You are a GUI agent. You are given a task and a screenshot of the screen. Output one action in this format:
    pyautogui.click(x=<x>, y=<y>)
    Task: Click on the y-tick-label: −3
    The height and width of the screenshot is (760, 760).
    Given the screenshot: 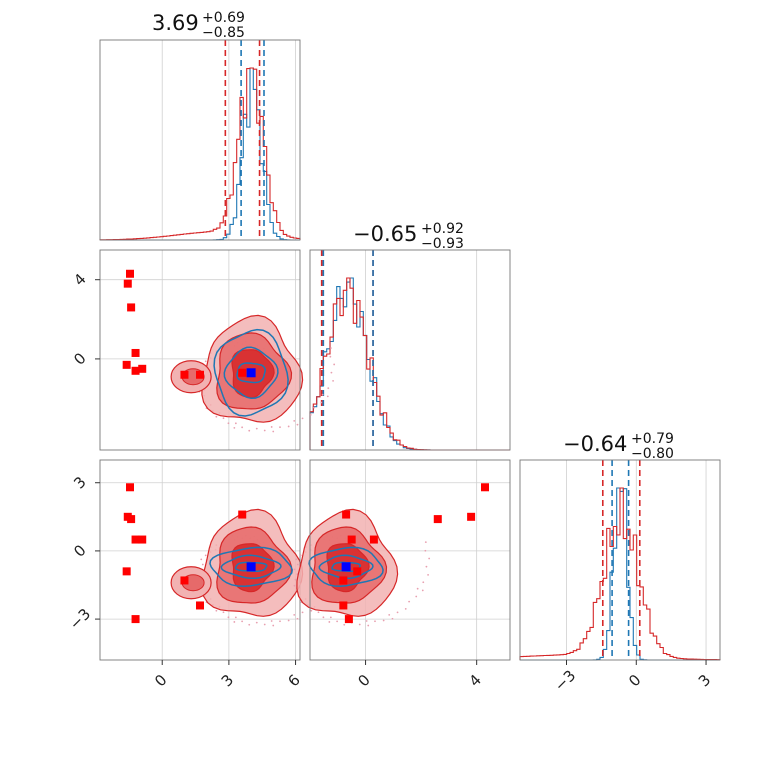 What is the action you would take?
    pyautogui.click(x=80, y=619)
    